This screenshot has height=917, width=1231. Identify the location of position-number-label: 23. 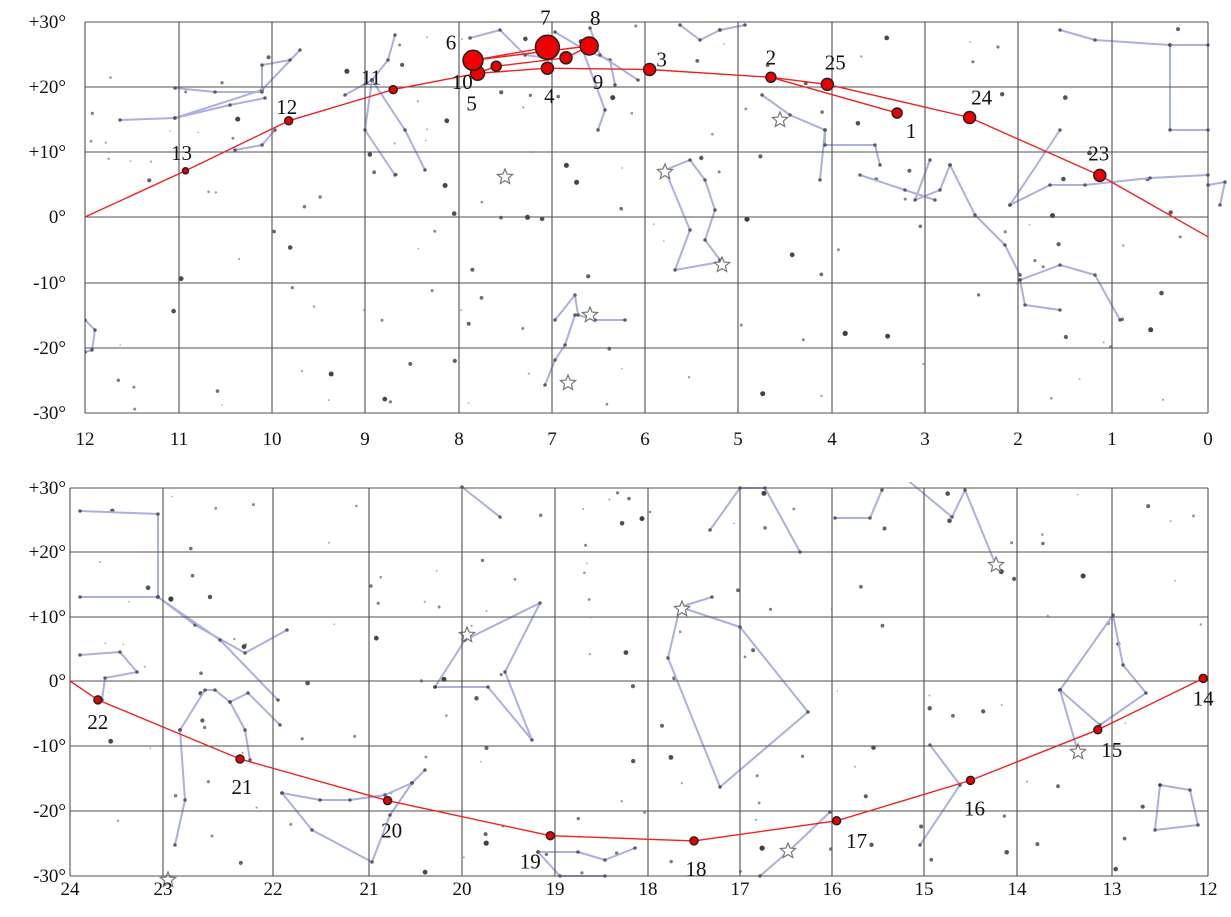
(1098, 153).